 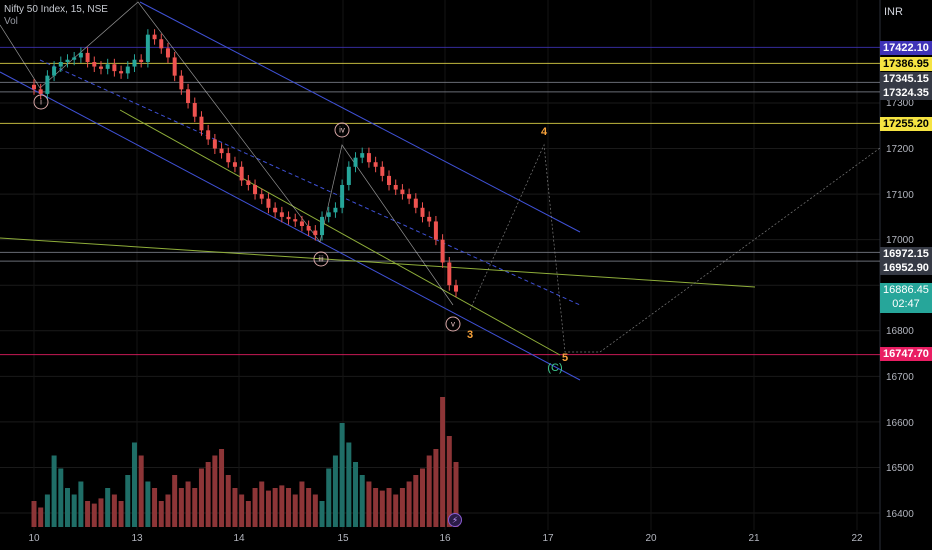 What do you see at coordinates (321, 259) in the screenshot?
I see `wave-label-iii: iii` at bounding box center [321, 259].